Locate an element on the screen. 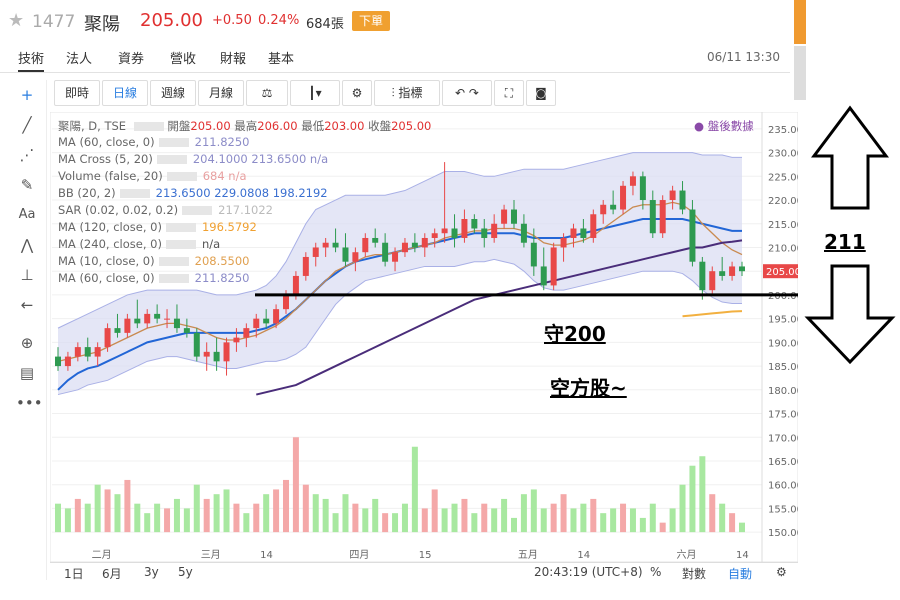 This screenshot has width=900, height=600. range-1d: 1日 is located at coordinates (74, 574).